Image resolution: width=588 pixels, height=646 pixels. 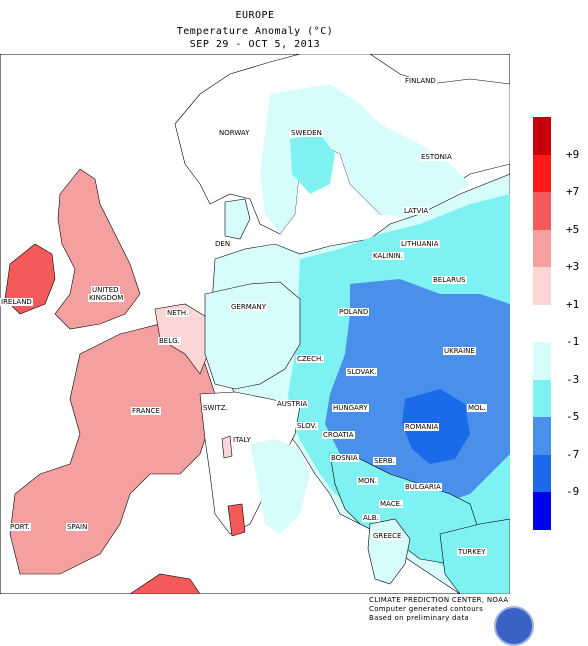 What do you see at coordinates (365, 159) in the screenshot?
I see `nordic-cool-zone` at bounding box center [365, 159].